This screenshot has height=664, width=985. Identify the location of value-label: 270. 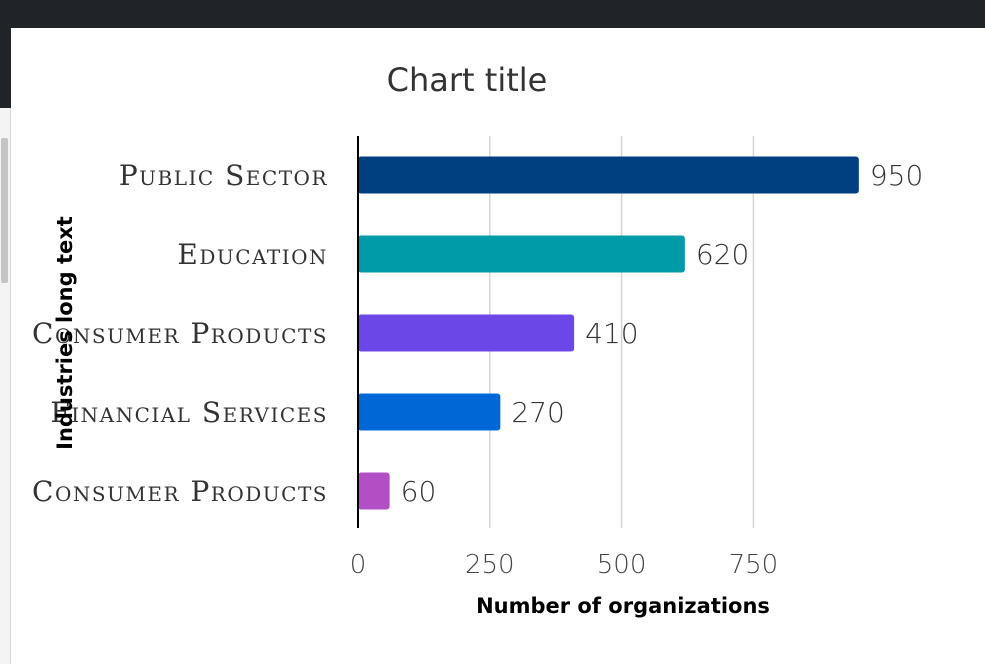
(537, 412).